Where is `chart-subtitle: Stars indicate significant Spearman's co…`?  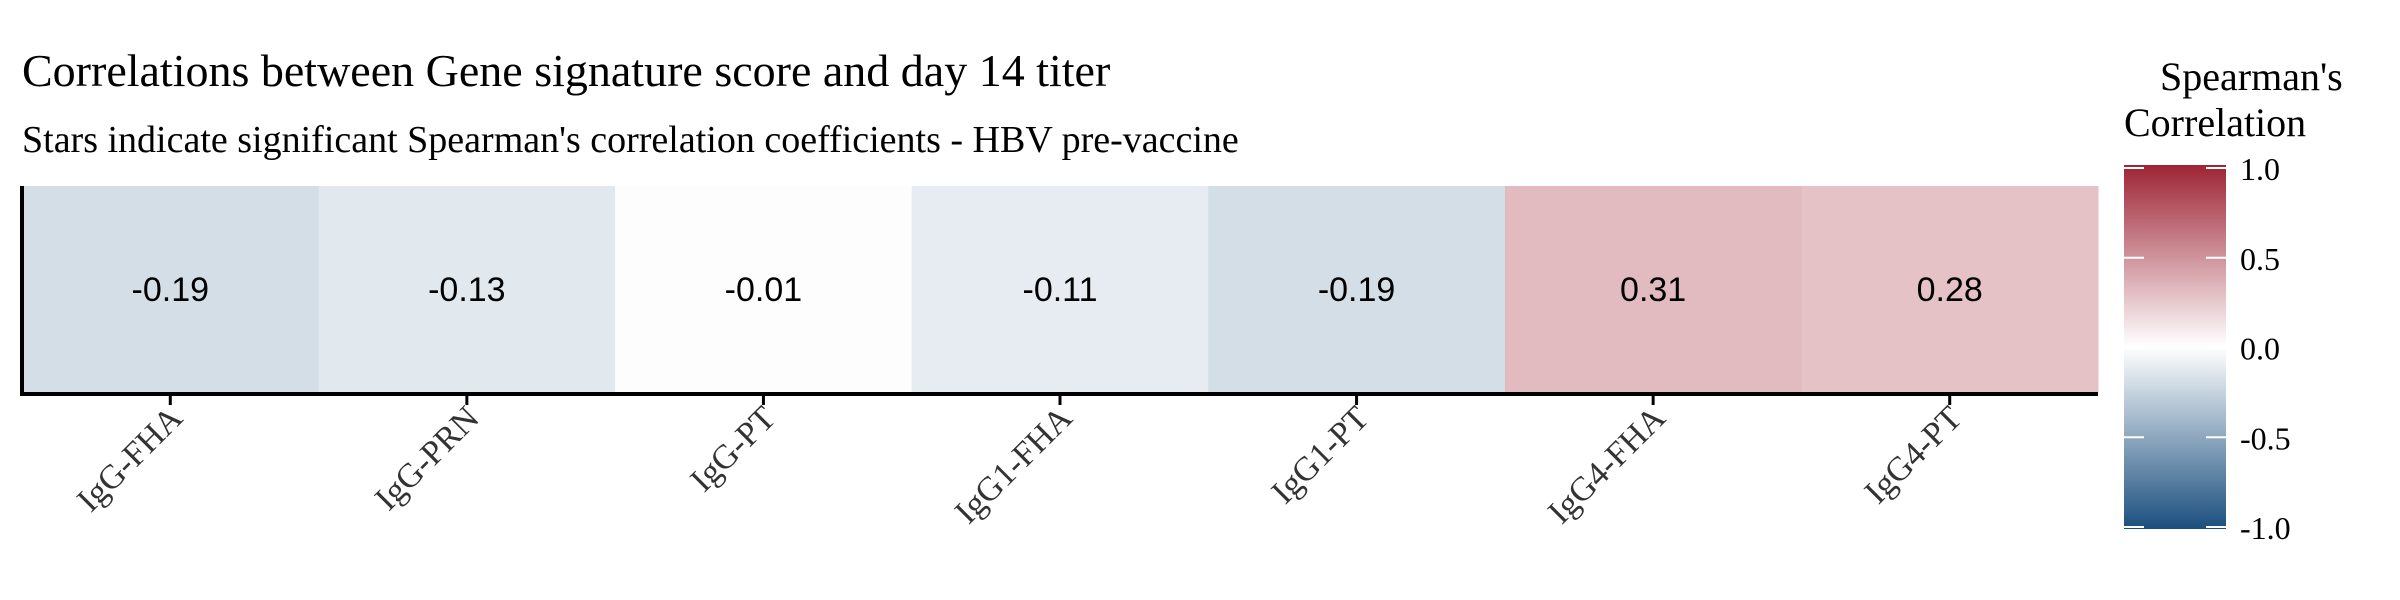 chart-subtitle: Stars indicate significant Spearman's co… is located at coordinates (630, 140).